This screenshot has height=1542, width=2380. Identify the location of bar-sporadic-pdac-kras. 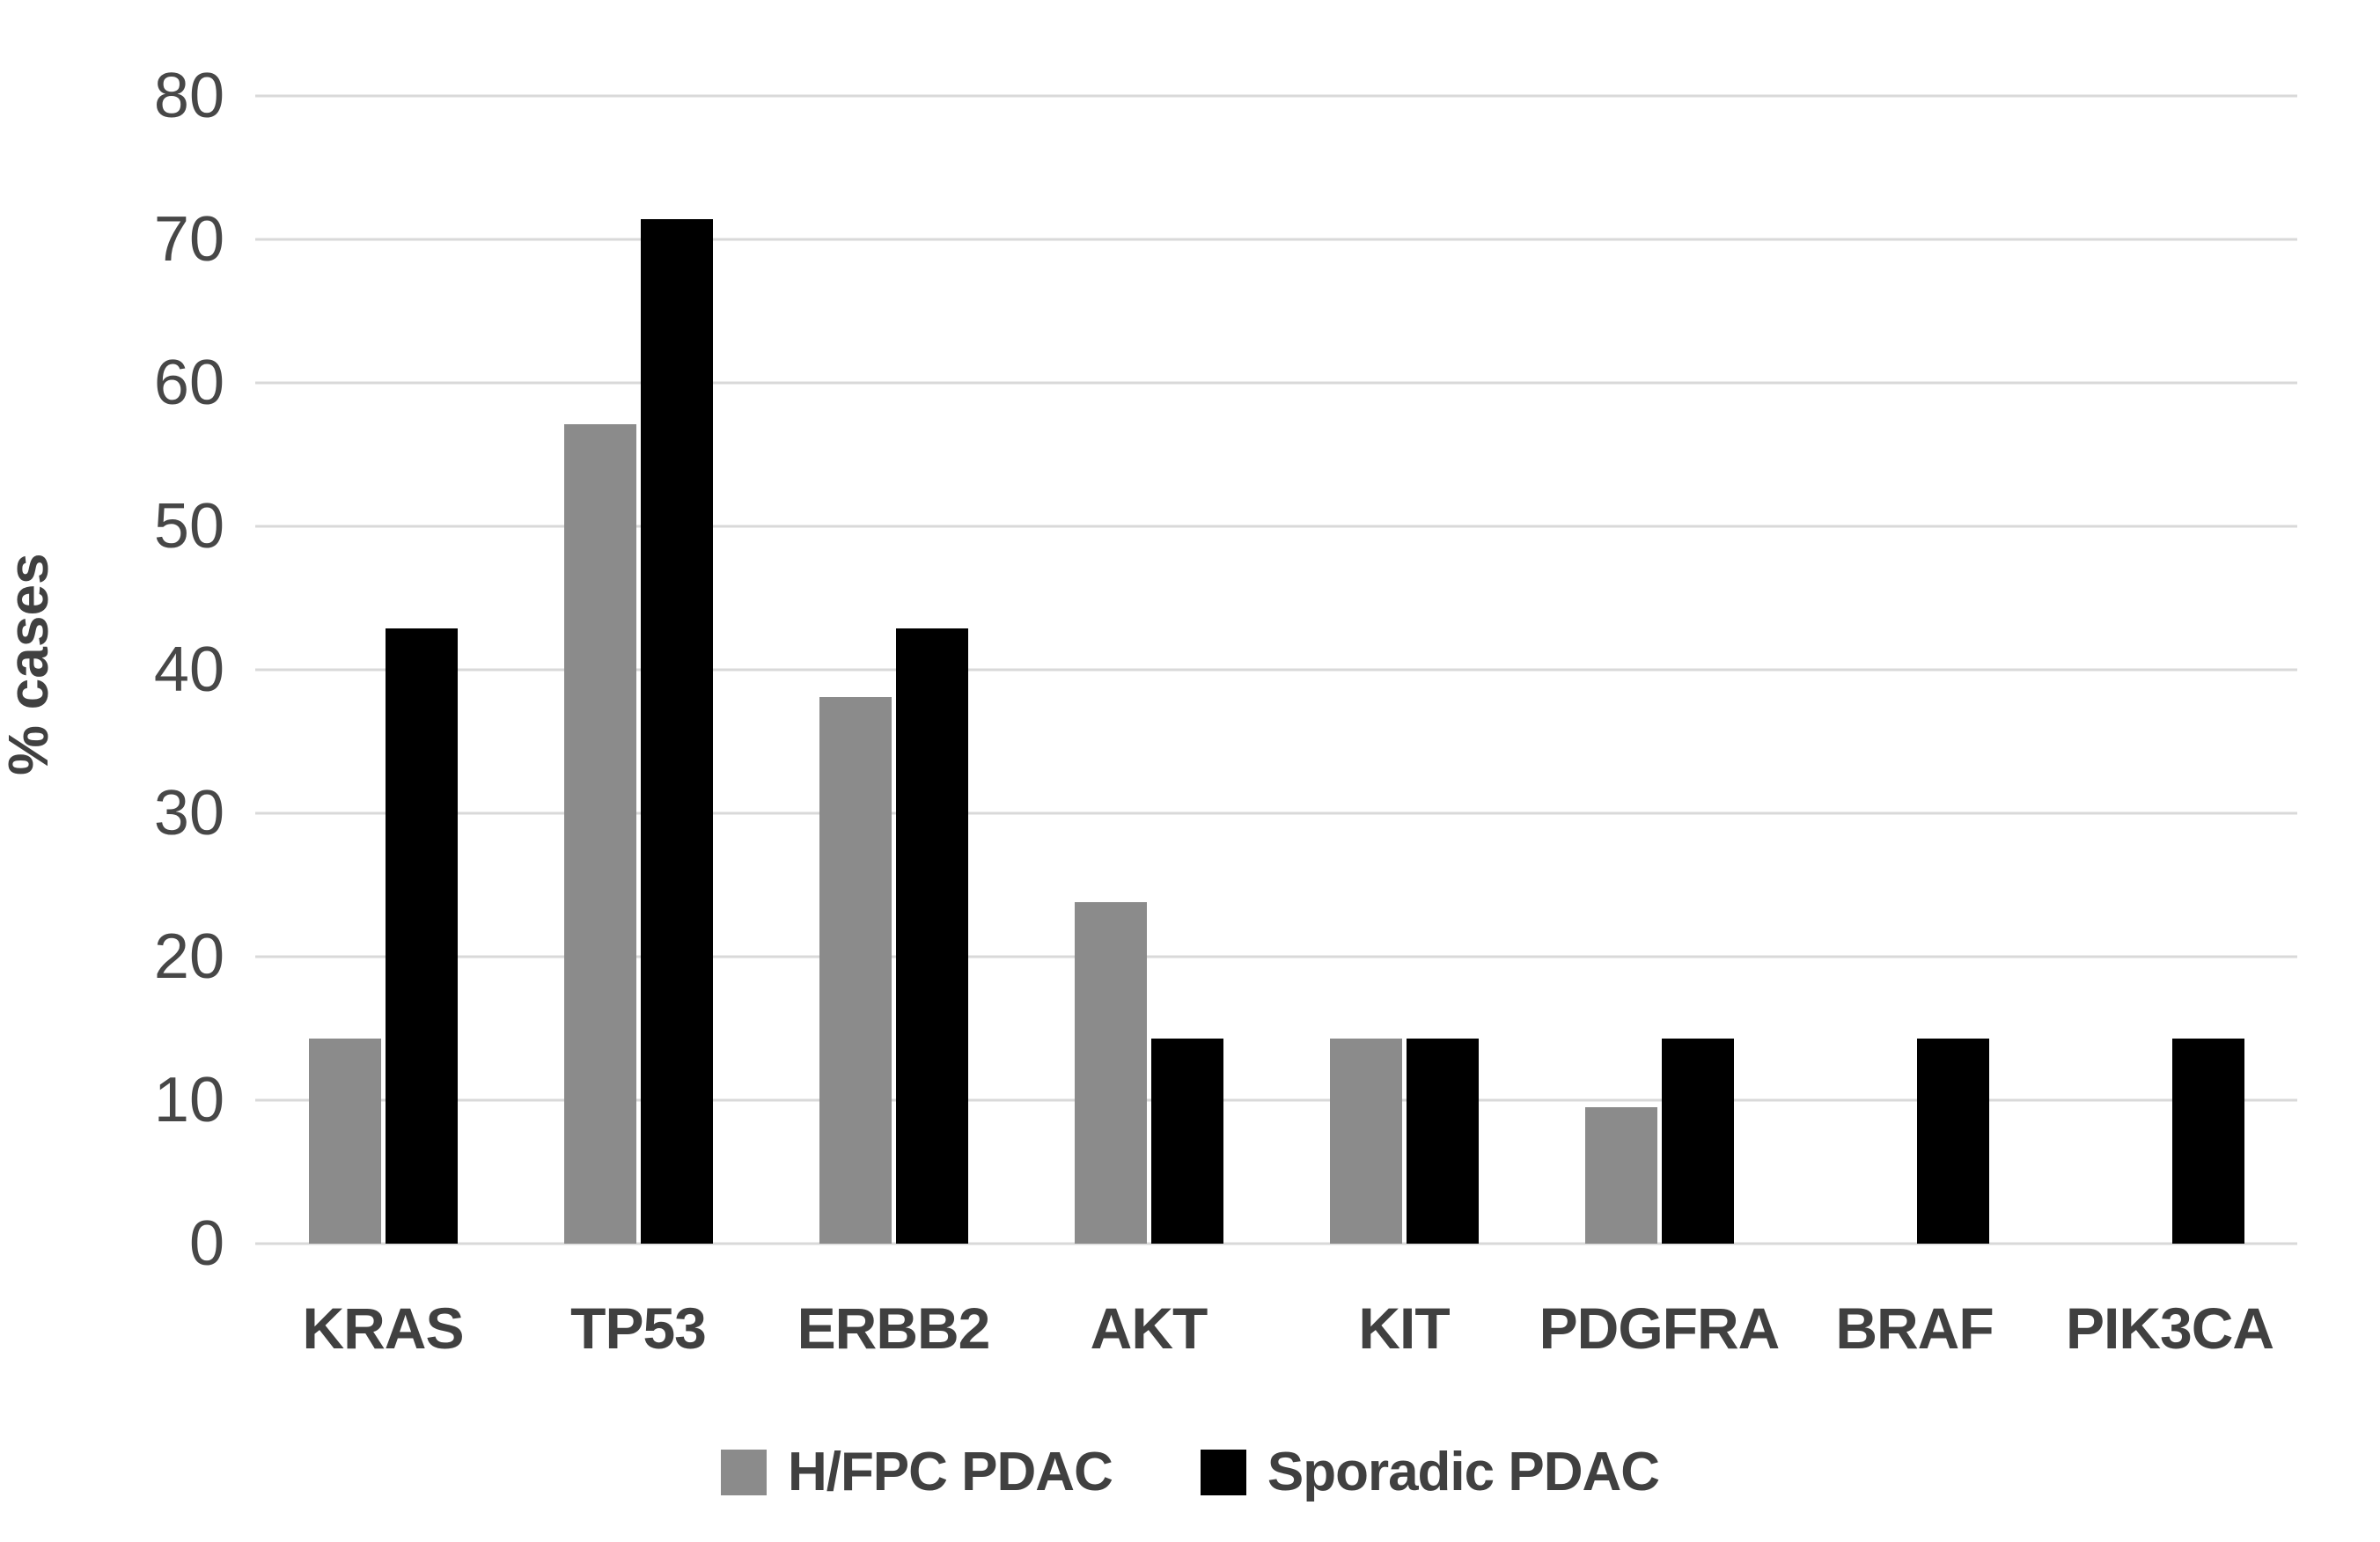
(421, 936).